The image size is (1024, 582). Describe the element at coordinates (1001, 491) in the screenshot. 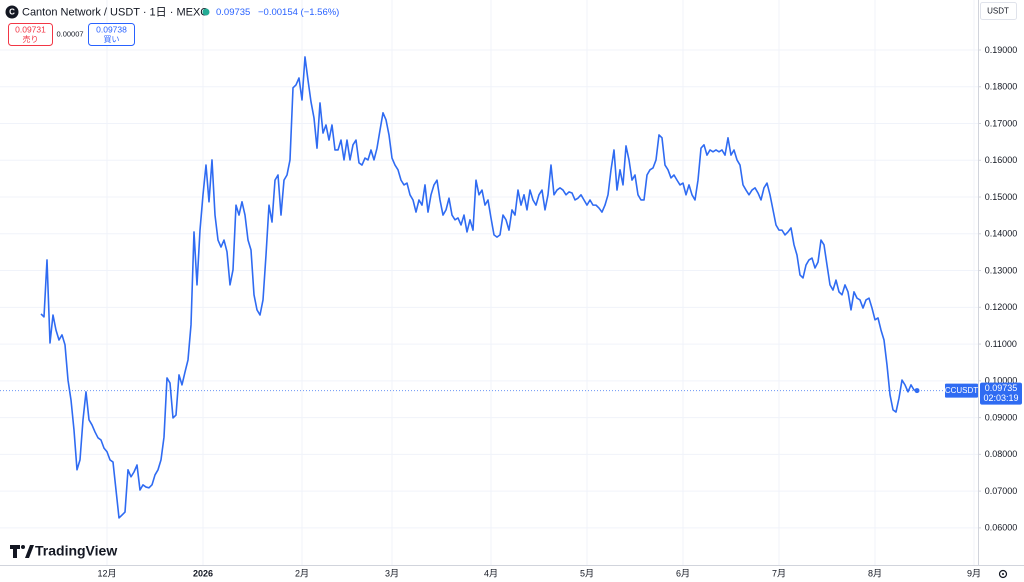

I see `y-tick-label: 0.07000` at that location.